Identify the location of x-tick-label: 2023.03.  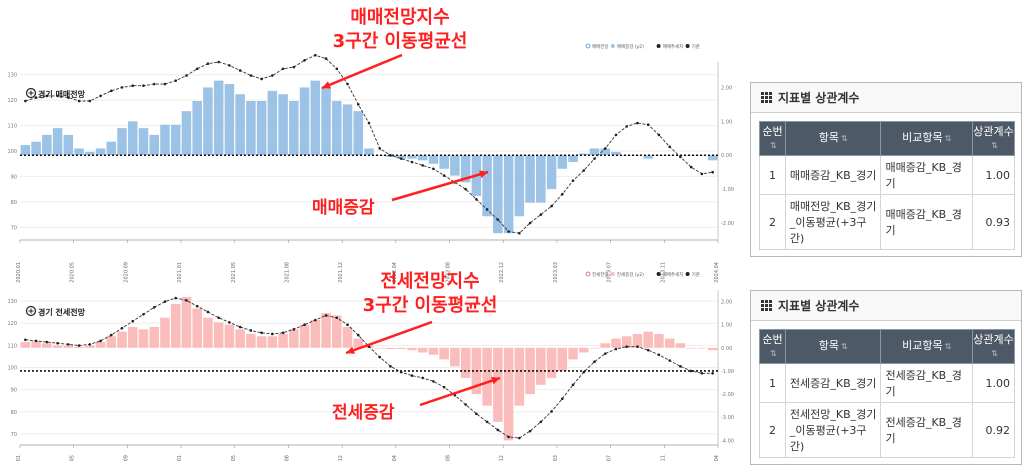
(556, 272).